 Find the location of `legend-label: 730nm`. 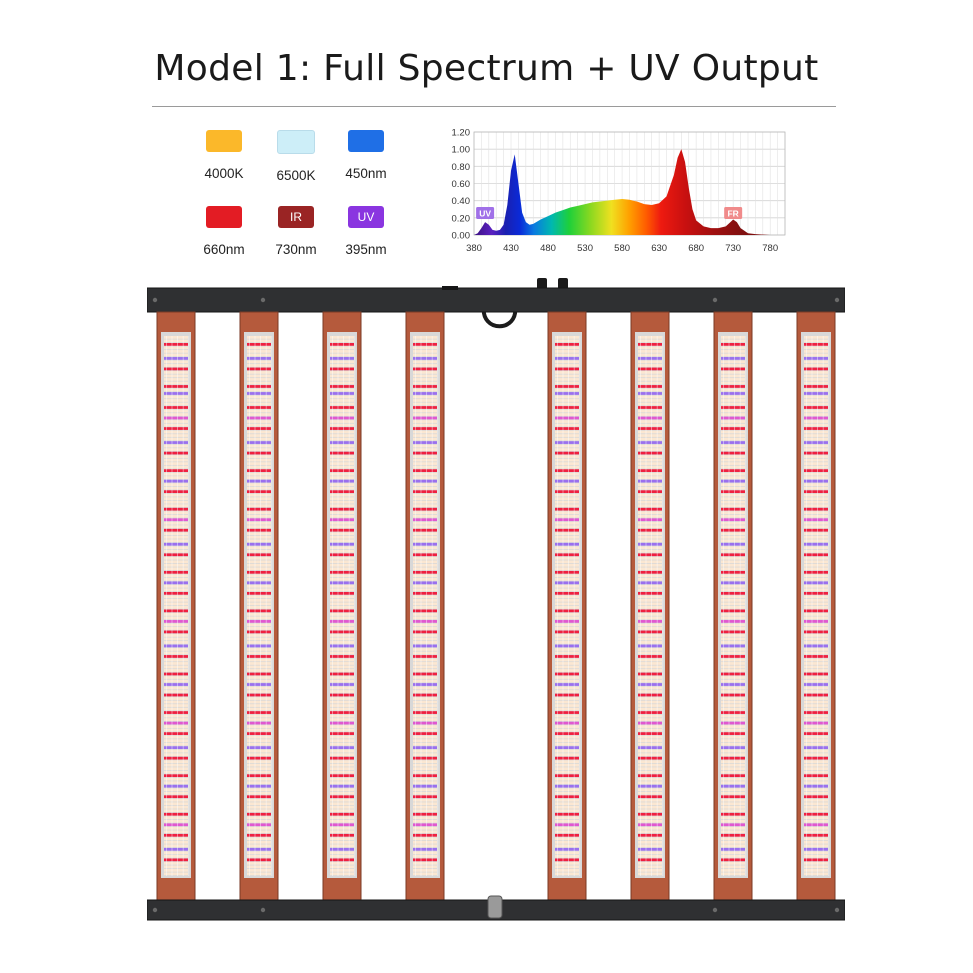

legend-label: 730nm is located at coordinates (296, 249).